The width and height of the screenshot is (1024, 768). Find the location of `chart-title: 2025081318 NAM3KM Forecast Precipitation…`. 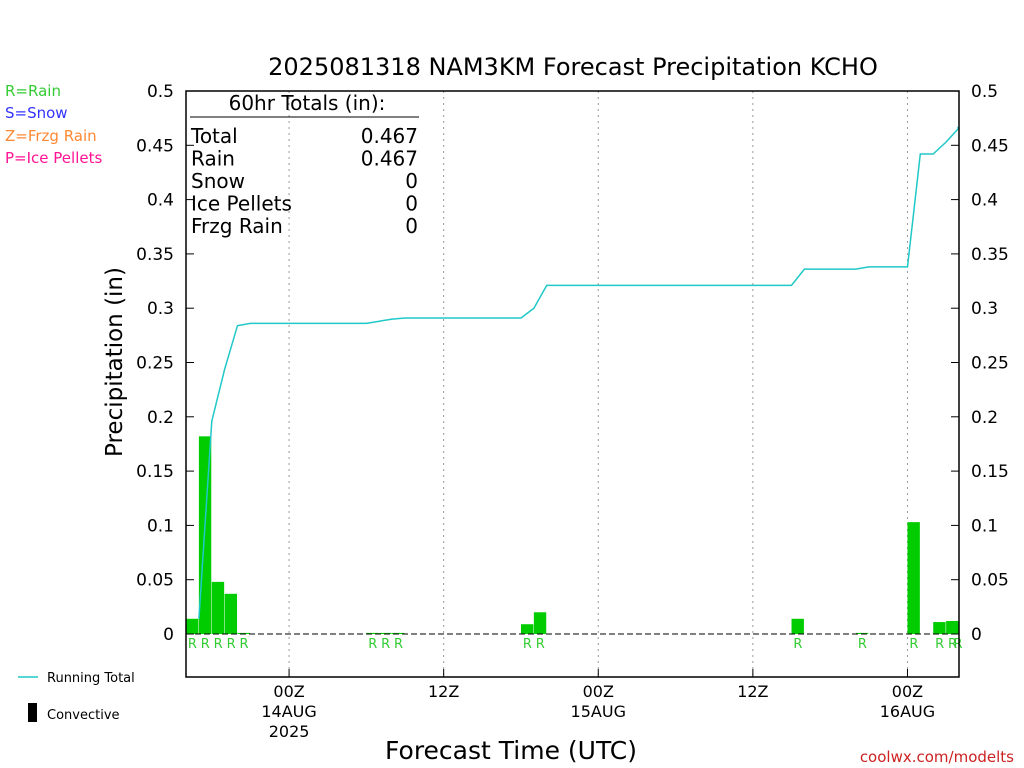

chart-title: 2025081318 NAM3KM Forecast Precipitation… is located at coordinates (573, 67).